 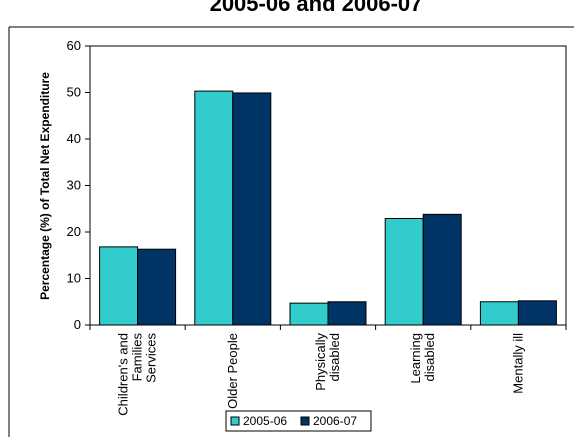 I want to click on legend: 2005-06 2006-07, so click(x=298, y=421).